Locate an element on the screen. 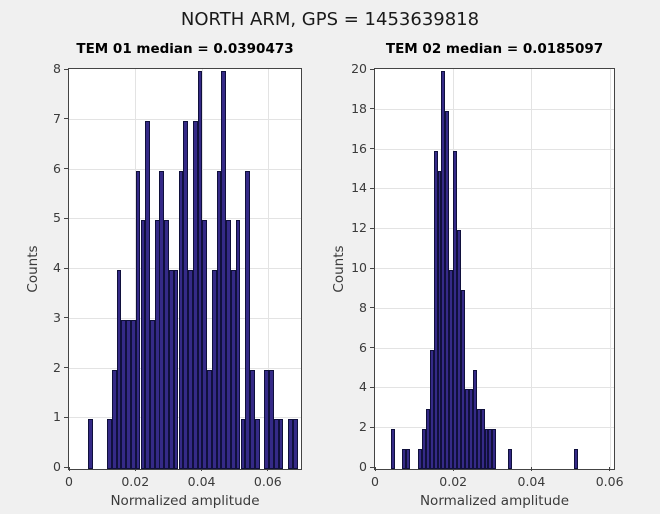 Image resolution: width=660 pixels, height=514 pixels. tem02-subplot-title: TEM 02 median = 0.0185097 is located at coordinates (494, 49).